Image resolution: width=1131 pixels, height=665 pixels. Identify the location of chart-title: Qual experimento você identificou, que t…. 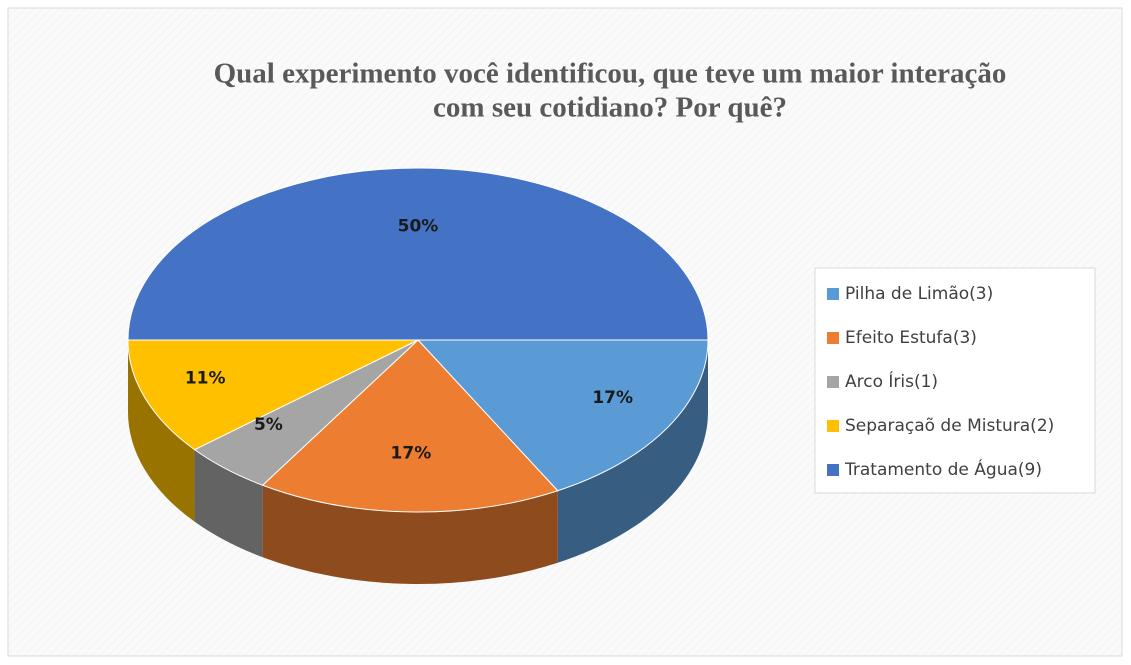
(610, 74).